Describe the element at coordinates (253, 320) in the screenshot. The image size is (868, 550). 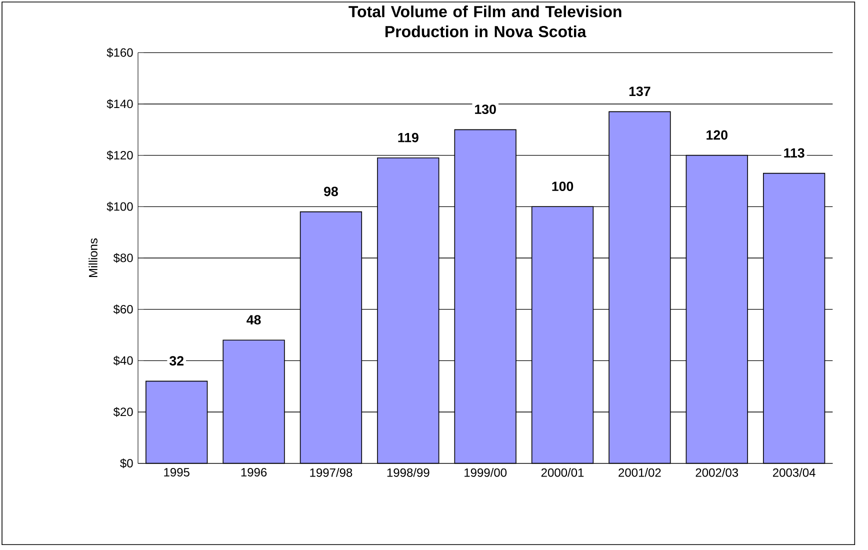
I see `data-label: 48` at that location.